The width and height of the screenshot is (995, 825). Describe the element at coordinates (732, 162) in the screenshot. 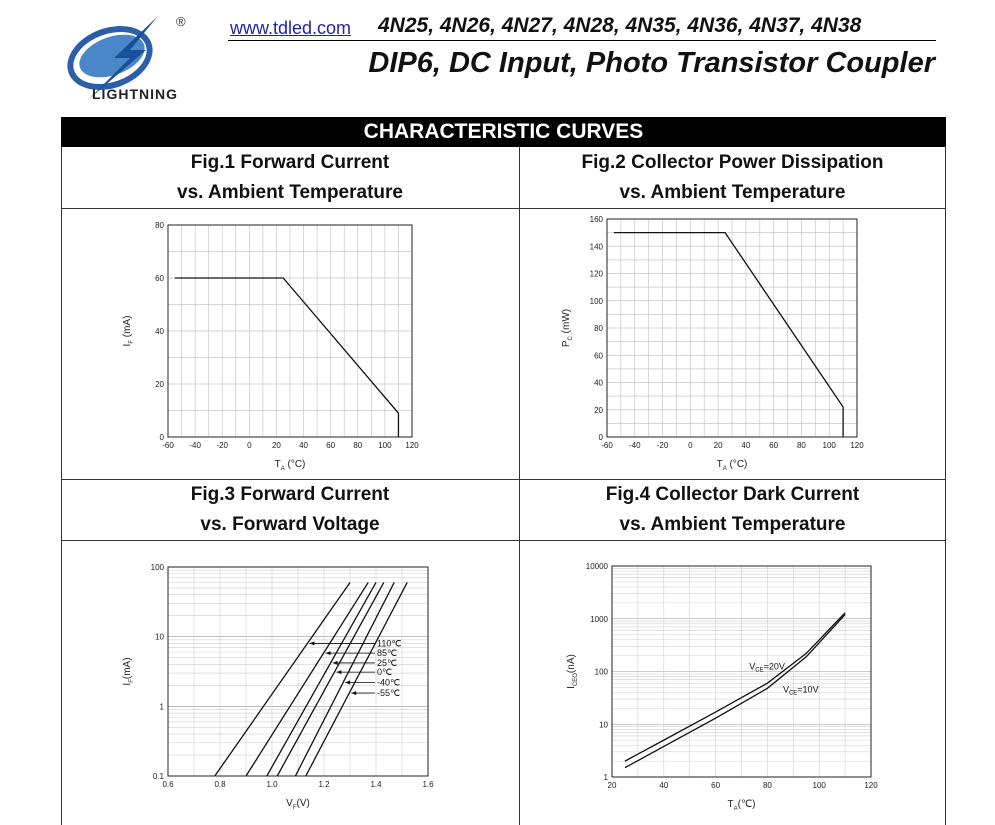

I see `fig2-title-line1: Fig.2 Collector Power Dissipation` at that location.